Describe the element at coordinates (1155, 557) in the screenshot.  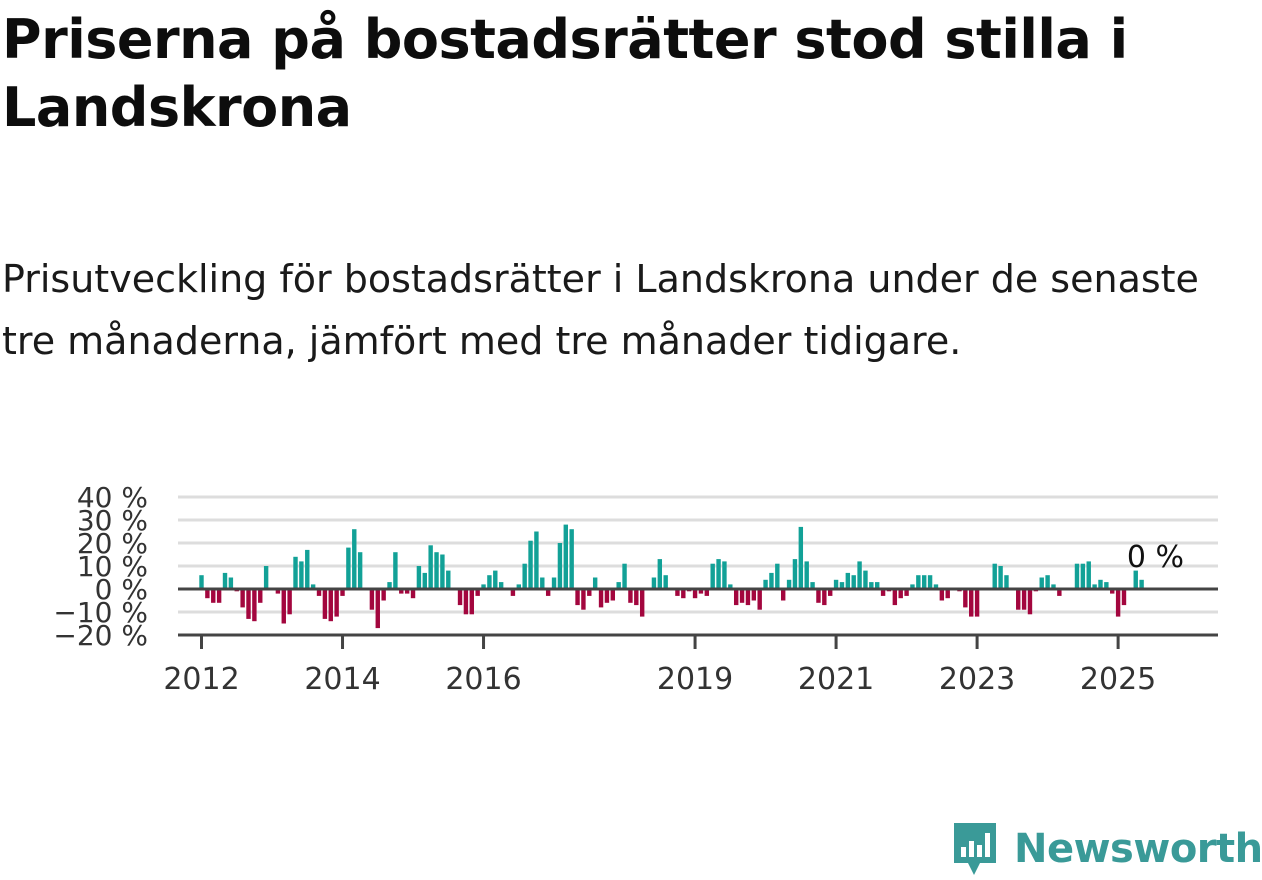
I see `annotations: 0 %` at that location.